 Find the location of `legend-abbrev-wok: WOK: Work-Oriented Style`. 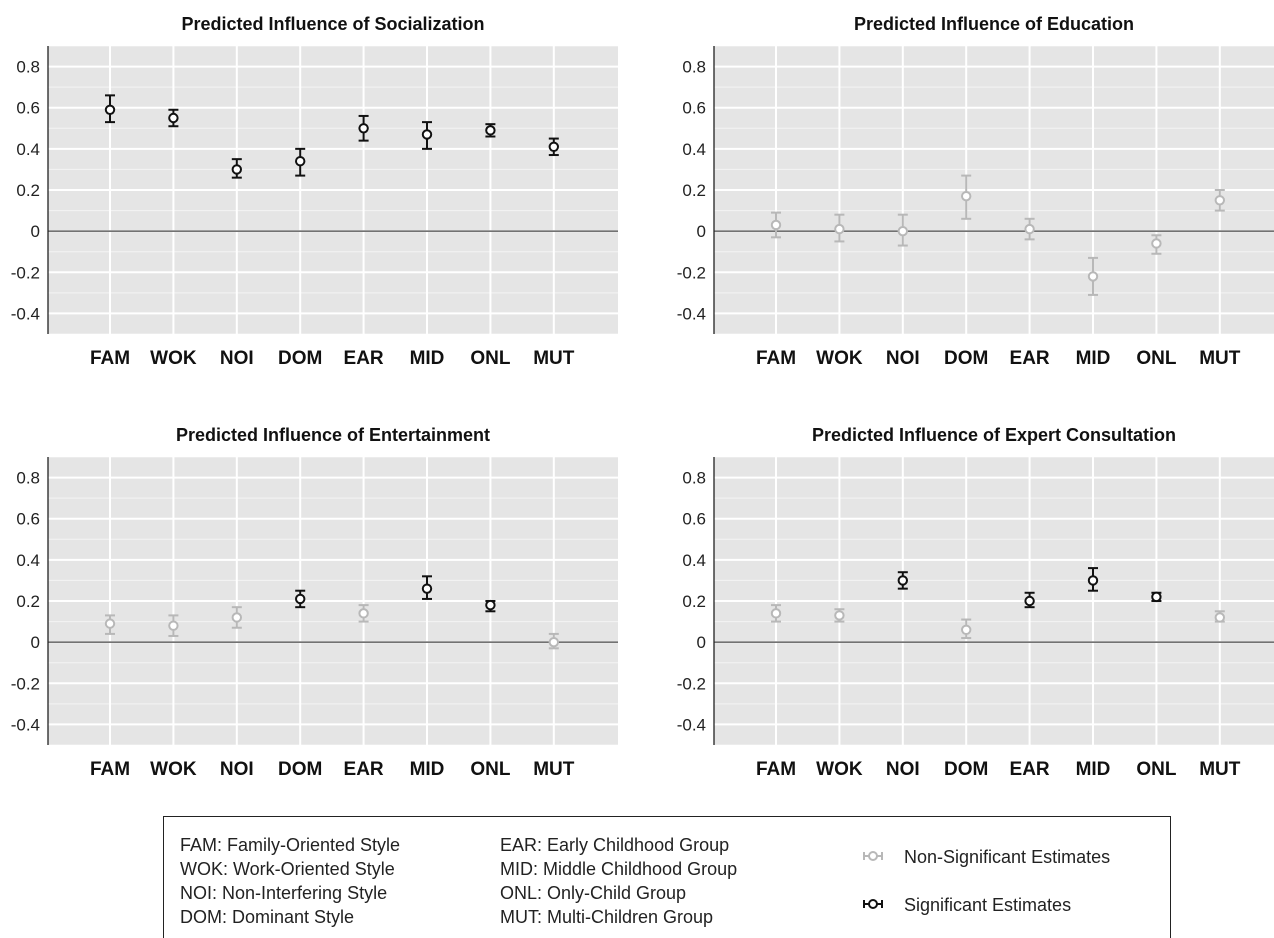

legend-abbrev-wok: WOK: Work-Oriented Style is located at coordinates (287, 869).